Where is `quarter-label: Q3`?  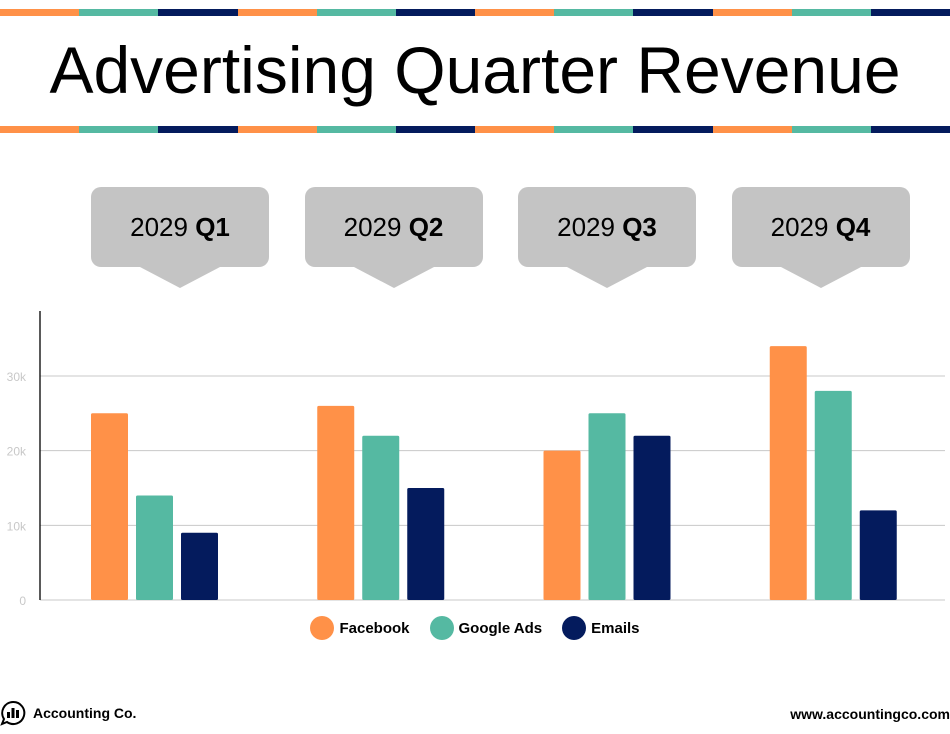
quarter-label: Q3 is located at coordinates (639, 227).